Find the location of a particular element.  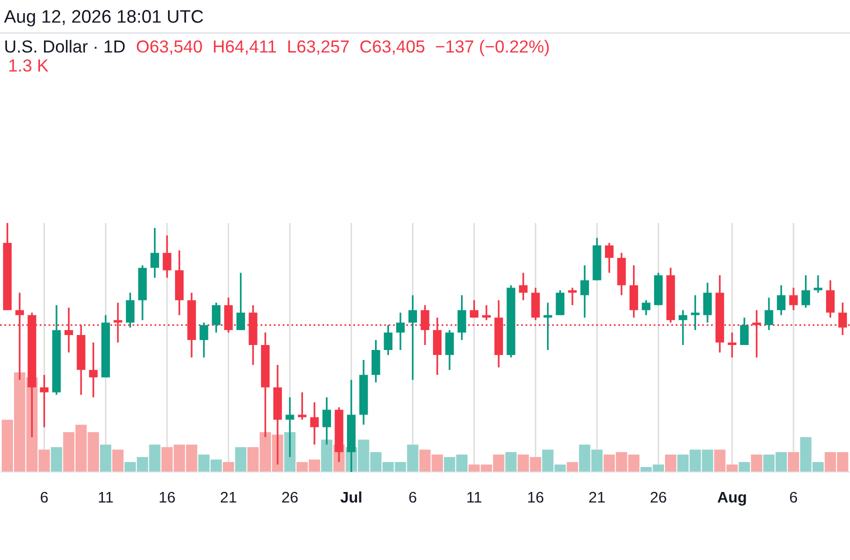

x-tick-label: Aug is located at coordinates (732, 499).